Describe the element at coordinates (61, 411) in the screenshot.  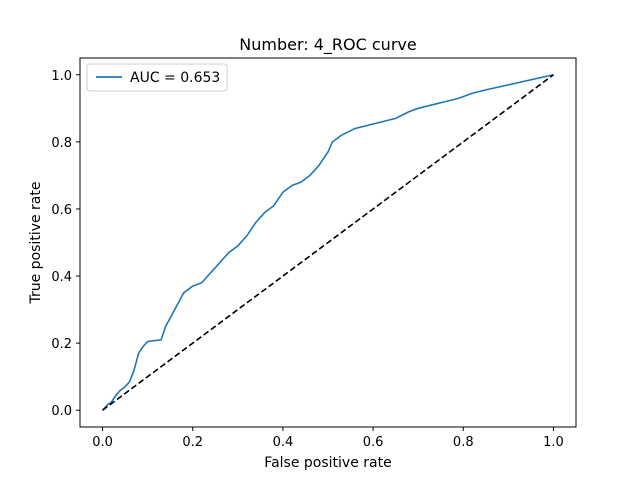
I see `y-tick-label: 0.0` at that location.